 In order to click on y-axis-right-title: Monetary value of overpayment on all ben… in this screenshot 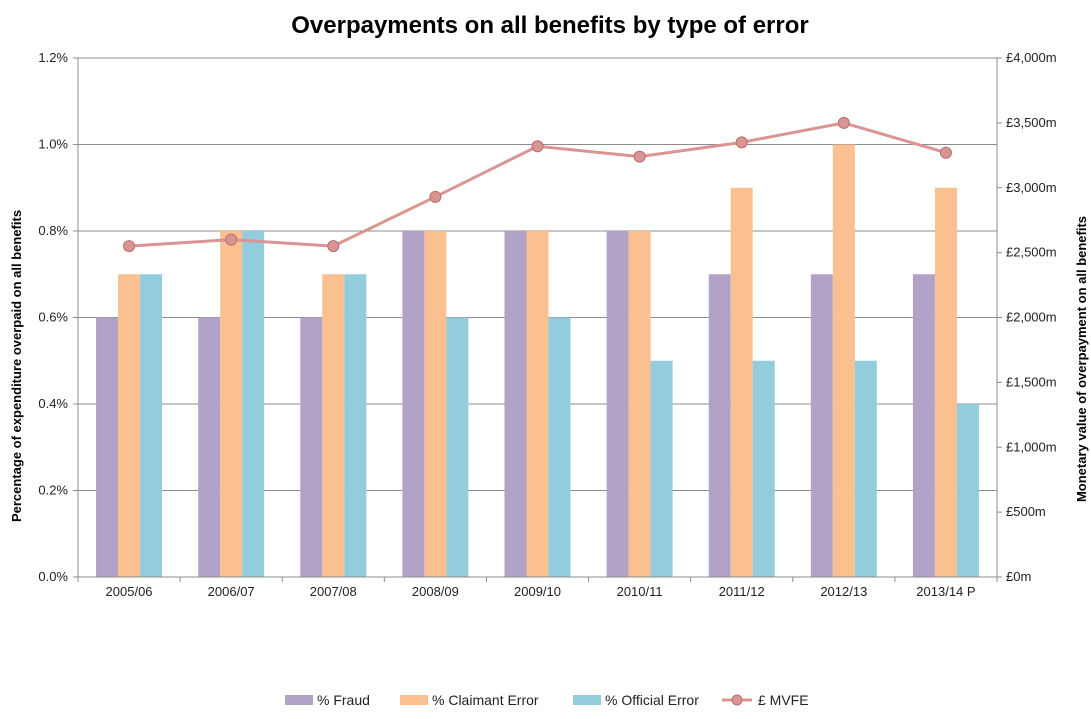, I will do `click(1081, 359)`.